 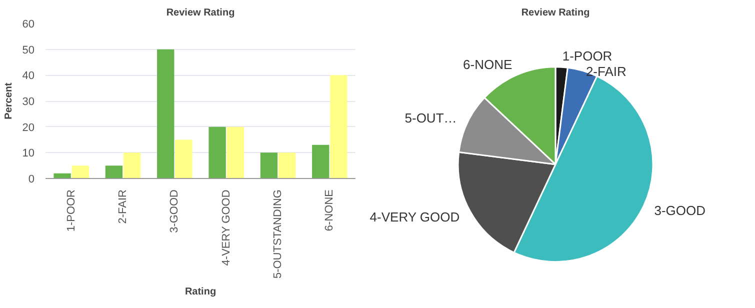 What do you see at coordinates (28, 128) in the screenshot?
I see `y-tick-label: 20` at bounding box center [28, 128].